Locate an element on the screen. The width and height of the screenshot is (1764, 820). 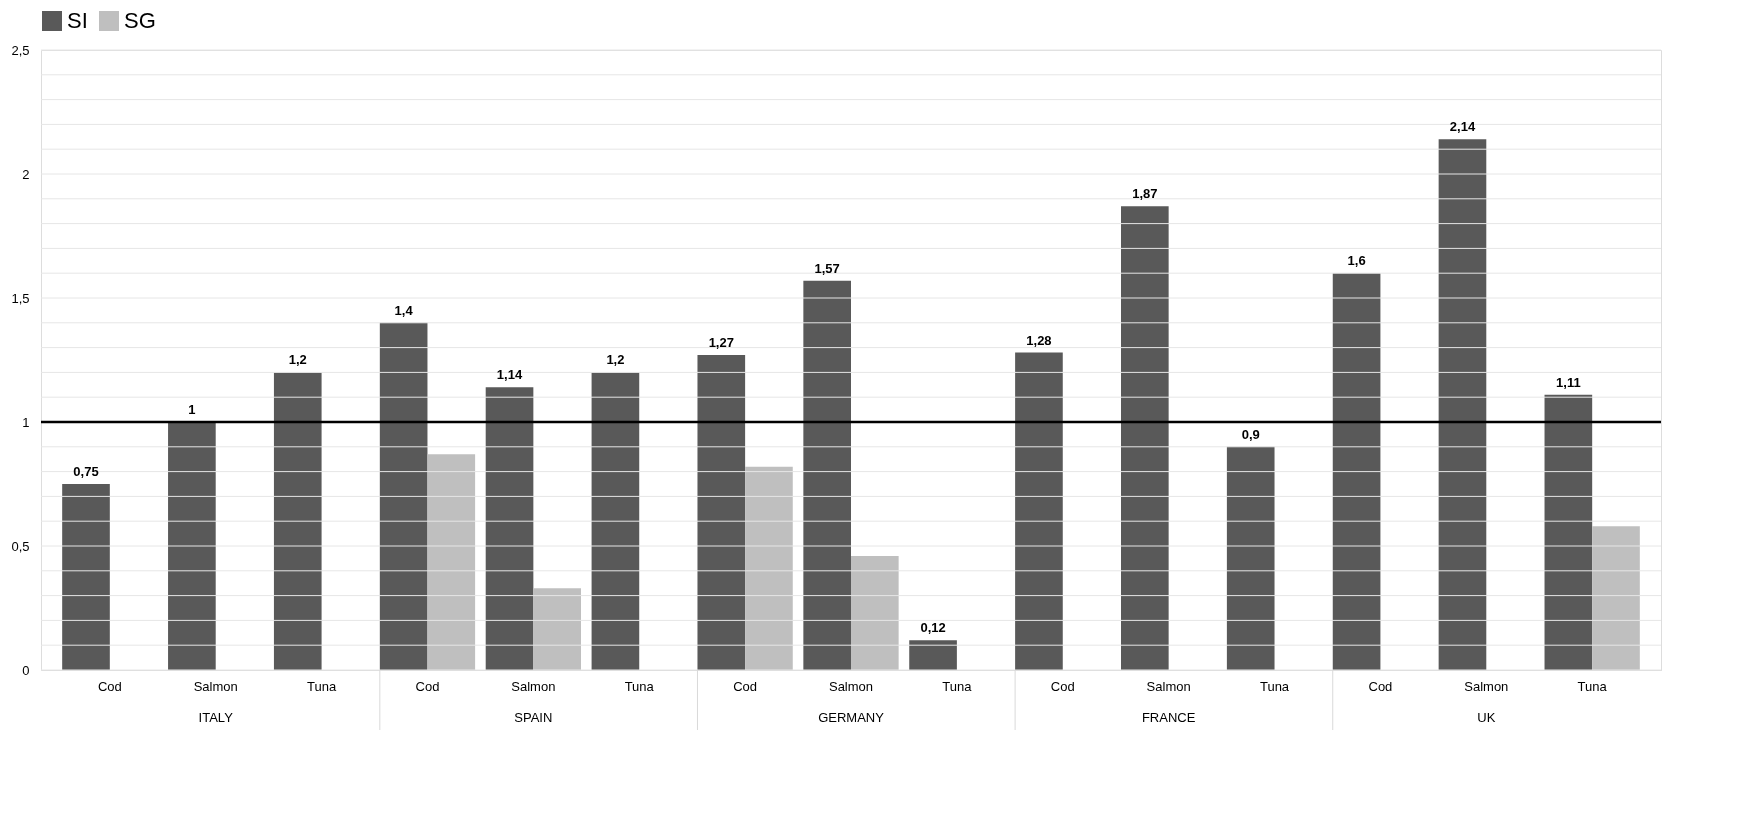
text: ITALY is located at coordinates (216, 717).